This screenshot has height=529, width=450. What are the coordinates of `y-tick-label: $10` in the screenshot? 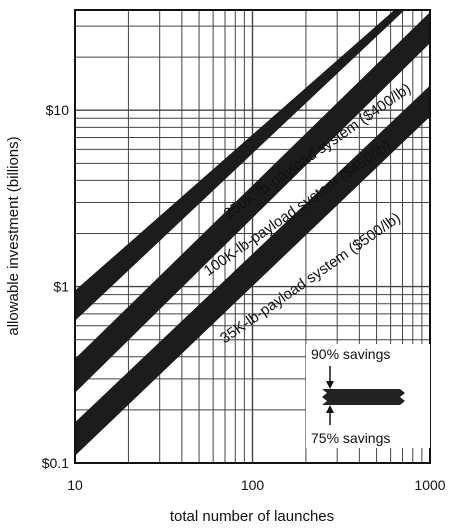 It's located at (58, 110).